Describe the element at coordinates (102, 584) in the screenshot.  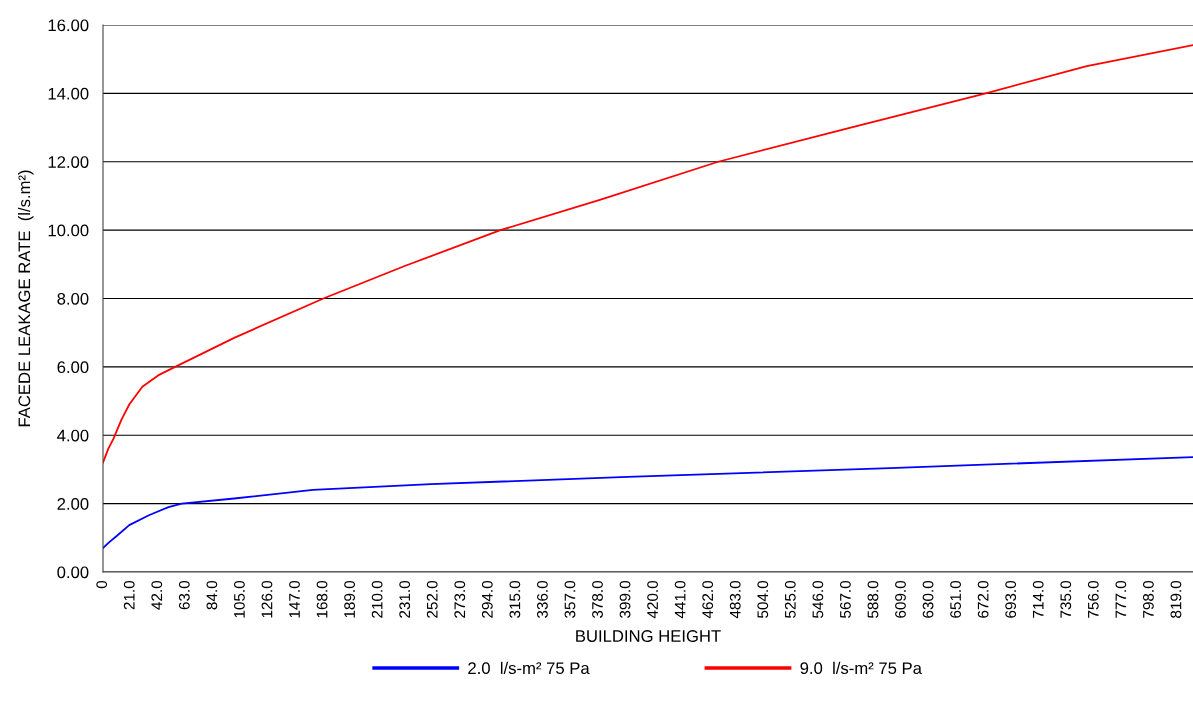
I see `x-tick-label: 0` at that location.